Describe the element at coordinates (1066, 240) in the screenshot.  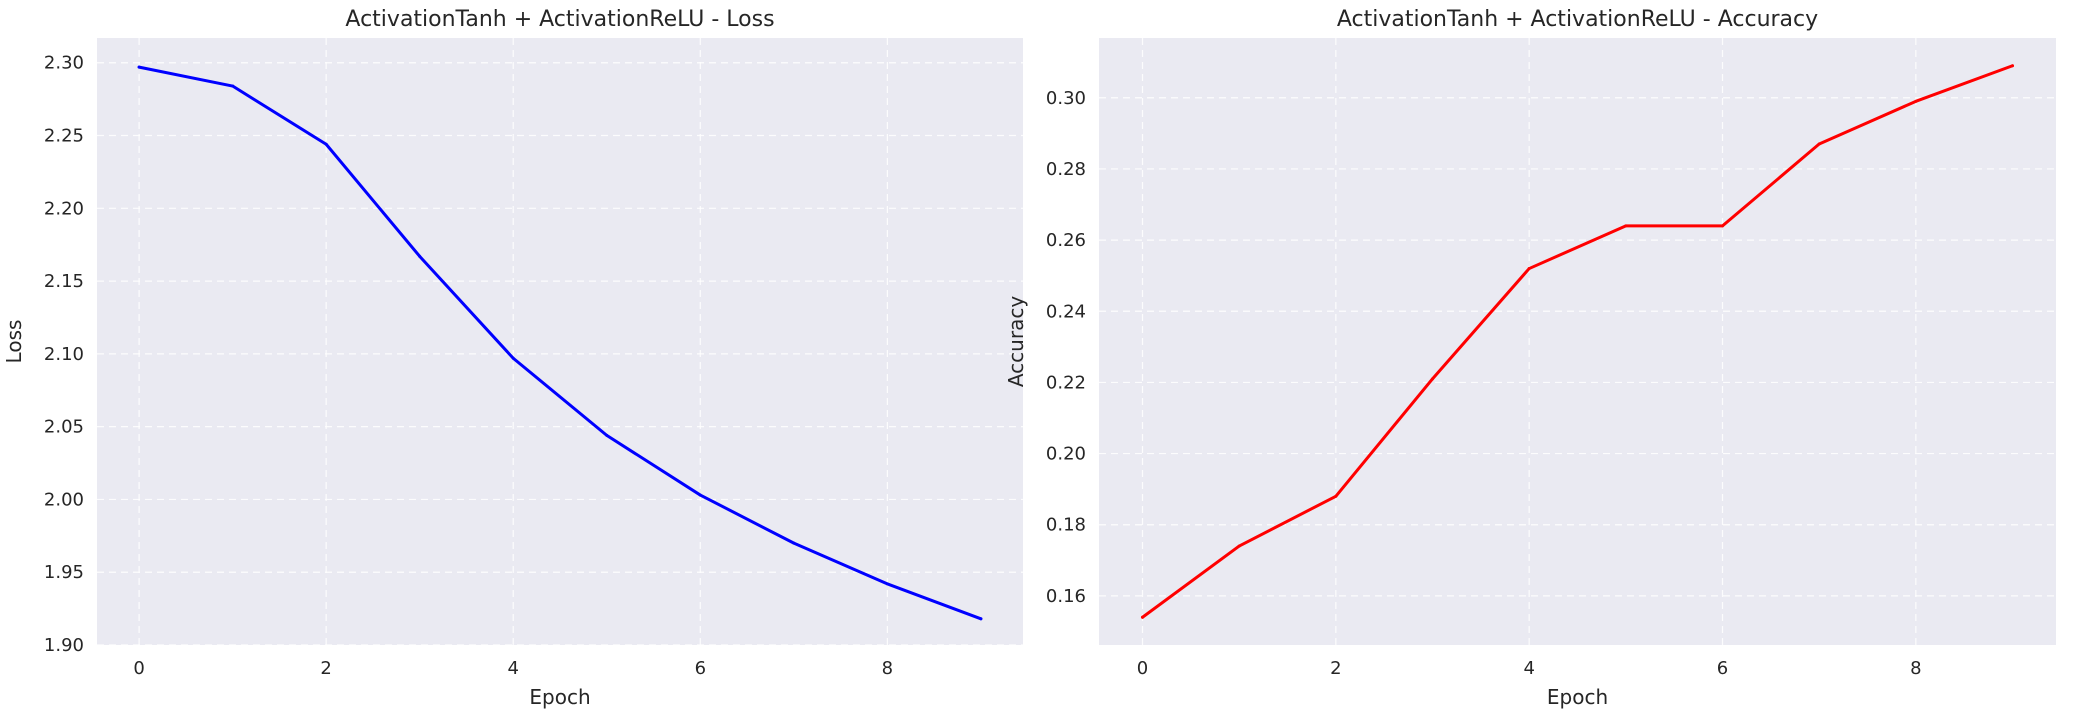
I see `y-tick-label: 0.26` at that location.